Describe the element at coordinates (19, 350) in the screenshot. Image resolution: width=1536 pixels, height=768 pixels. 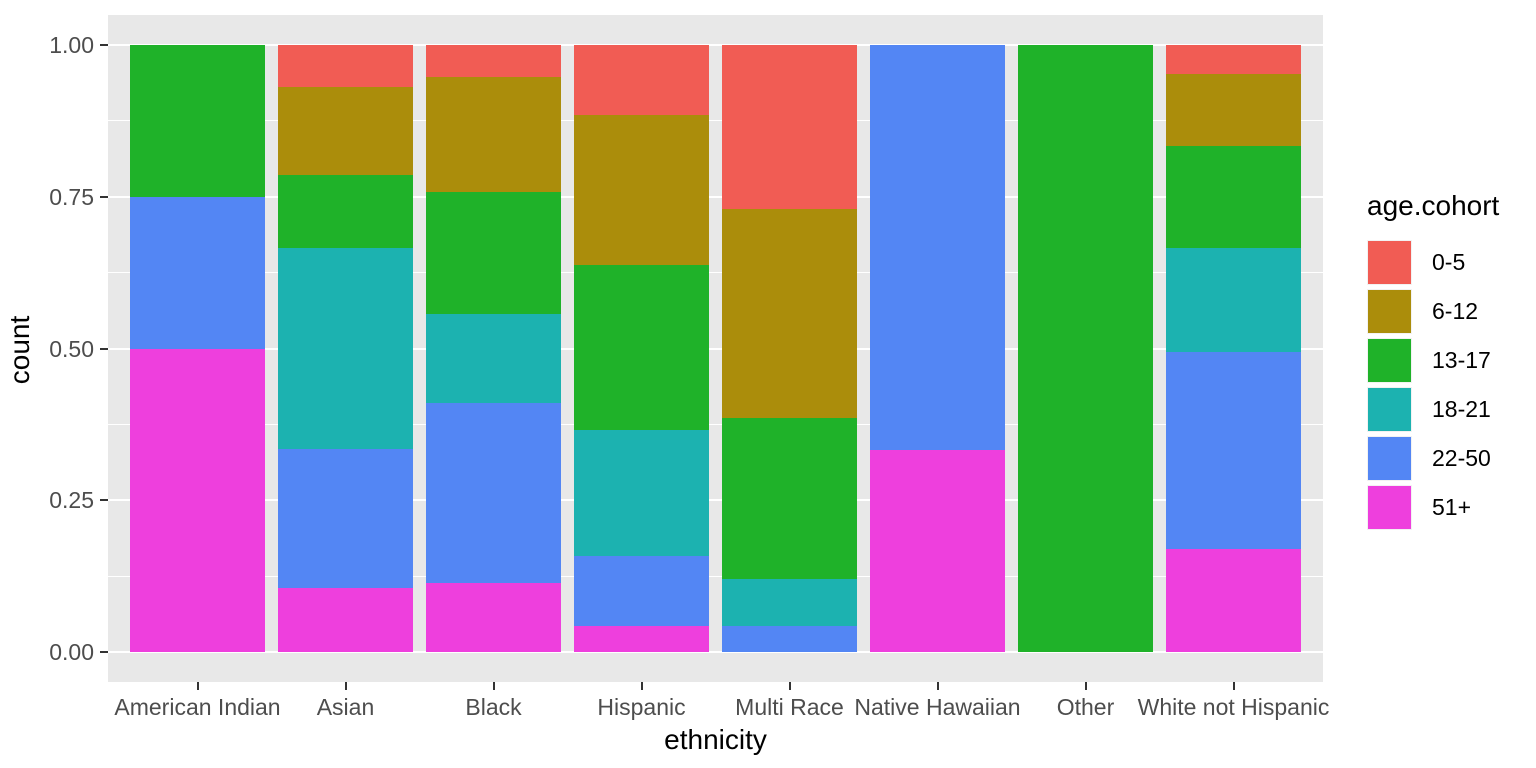
I see `y-axis-title: count` at that location.